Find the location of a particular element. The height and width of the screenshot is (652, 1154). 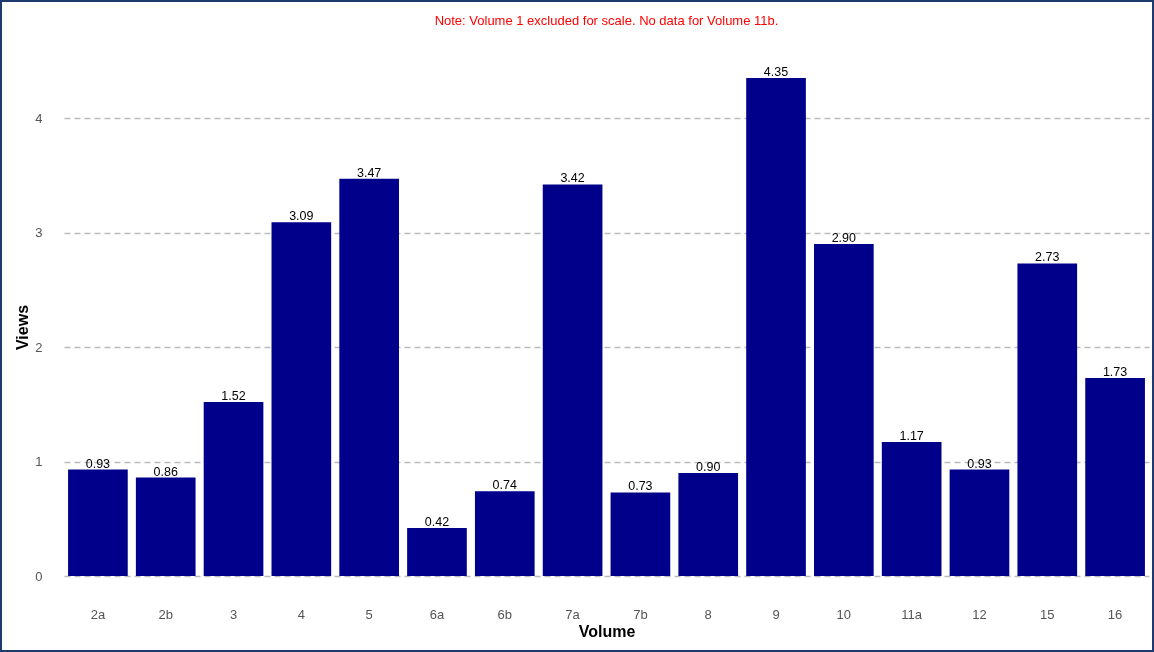

y-tick-label: 2 is located at coordinates (39, 347).